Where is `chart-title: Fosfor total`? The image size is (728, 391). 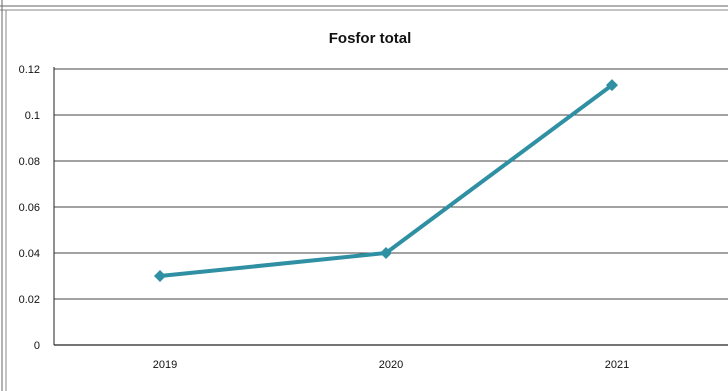 chart-title: Fosfor total is located at coordinates (370, 38).